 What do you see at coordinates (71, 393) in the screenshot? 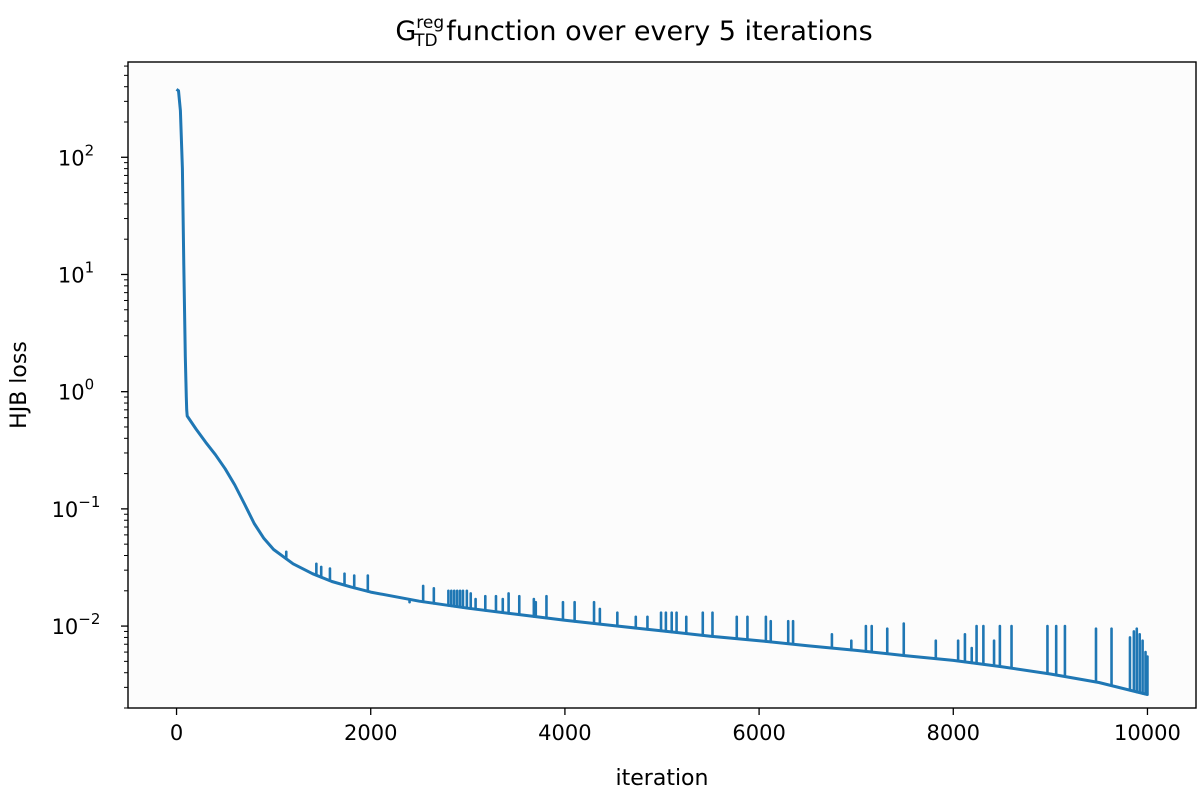
I see `y-tick-base-2: 10` at bounding box center [71, 393].